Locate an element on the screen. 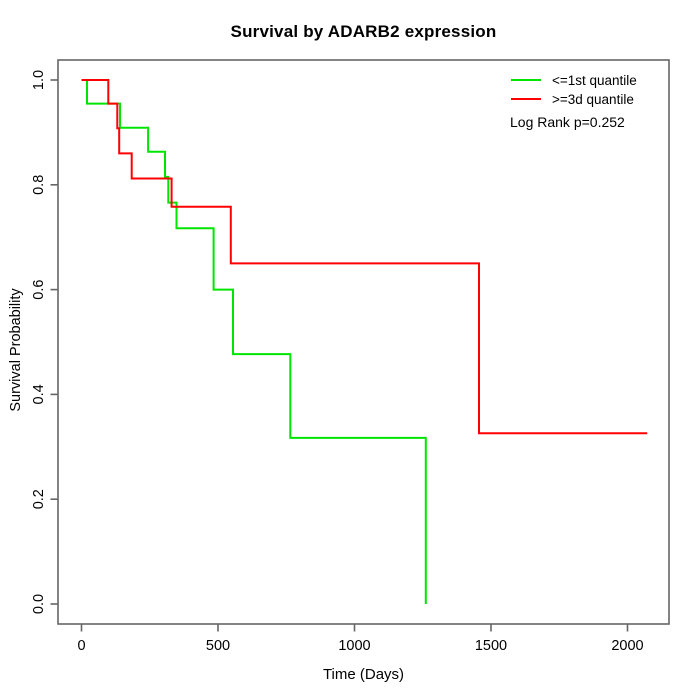 The width and height of the screenshot is (700, 700). red-line-swatch is located at coordinates (526, 99).